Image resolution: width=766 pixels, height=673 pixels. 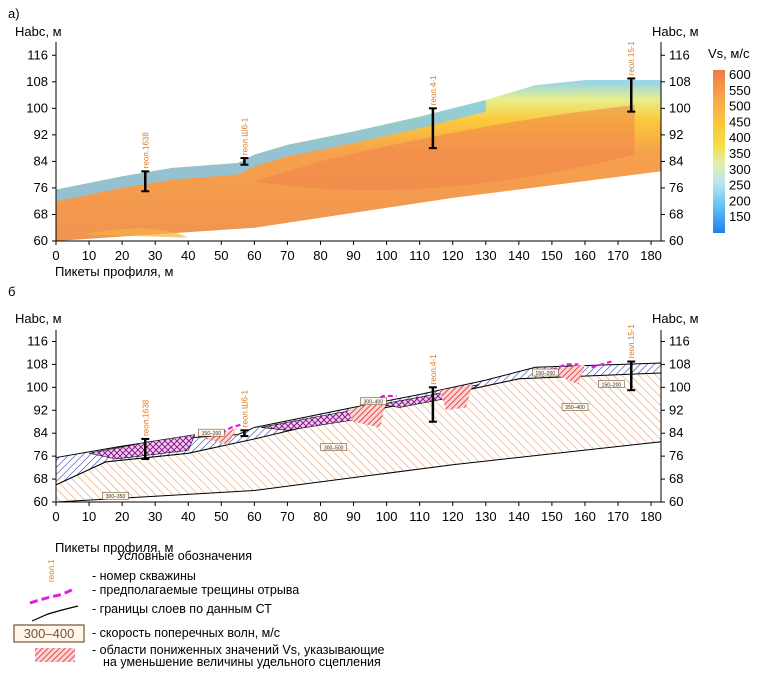 What do you see at coordinates (114, 547) in the screenshot?
I see `panel-b-xlabel: Пикеты профиля, м` at bounding box center [114, 547].